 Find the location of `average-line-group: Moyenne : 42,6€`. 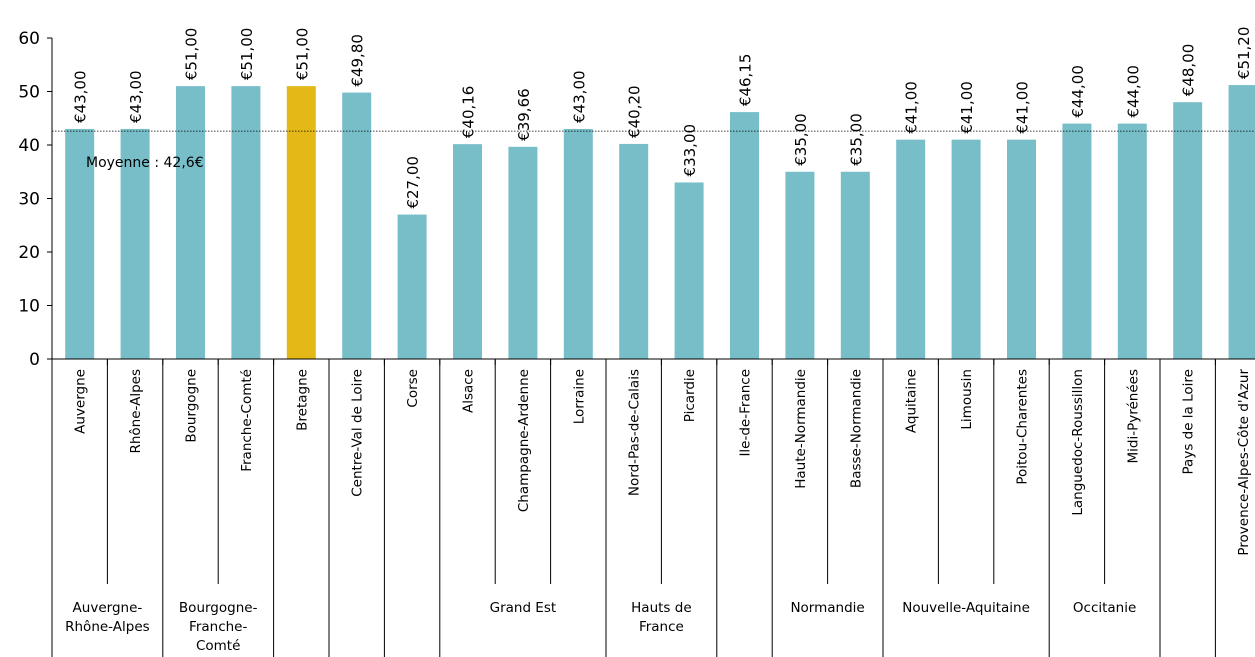

average-line-group: Moyenne : 42,6€ is located at coordinates (653, 150).